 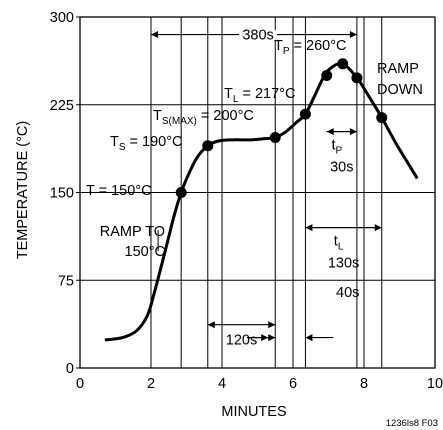 I want to click on annotation-tsmax: TS(MAX) = 200°C, so click(x=203, y=117).